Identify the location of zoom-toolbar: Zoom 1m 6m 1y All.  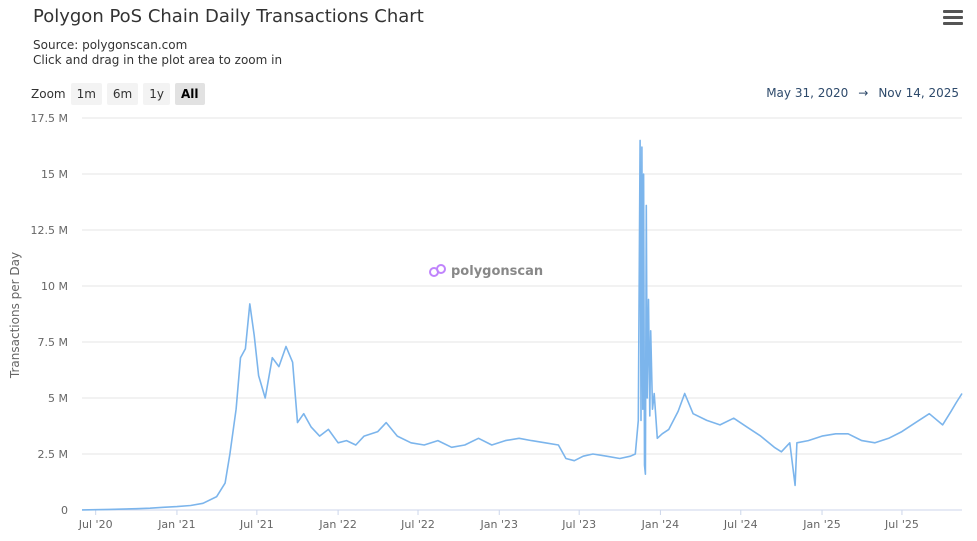
(120, 94).